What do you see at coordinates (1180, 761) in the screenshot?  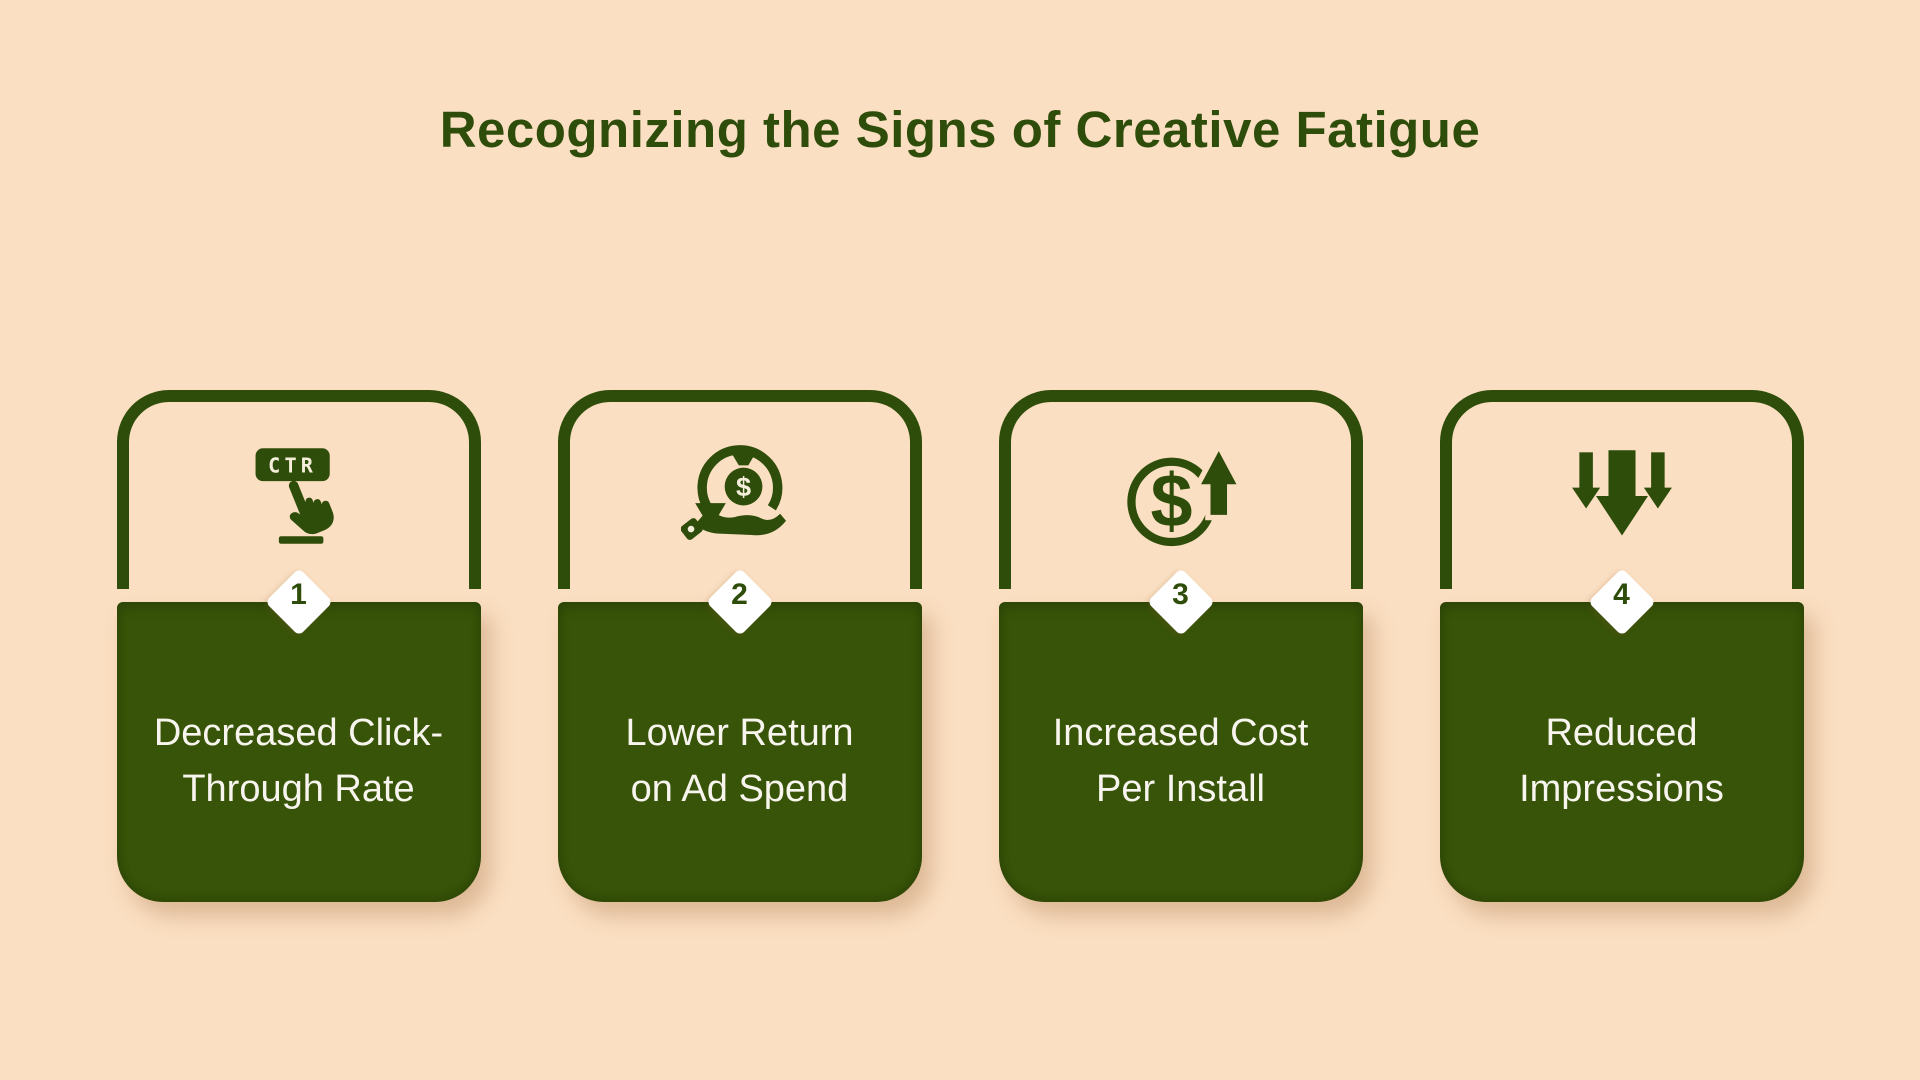 I see `card-label: Increased Cost Per Install` at bounding box center [1180, 761].